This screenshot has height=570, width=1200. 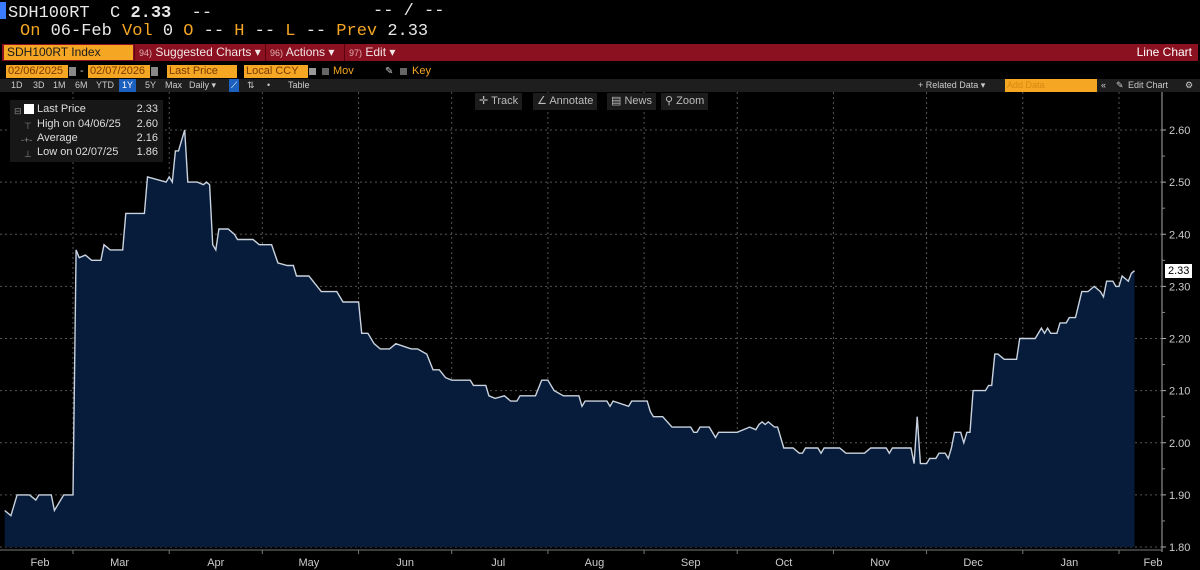 What do you see at coordinates (168, 31) in the screenshot?
I see `vol-value: 0` at bounding box center [168, 31].